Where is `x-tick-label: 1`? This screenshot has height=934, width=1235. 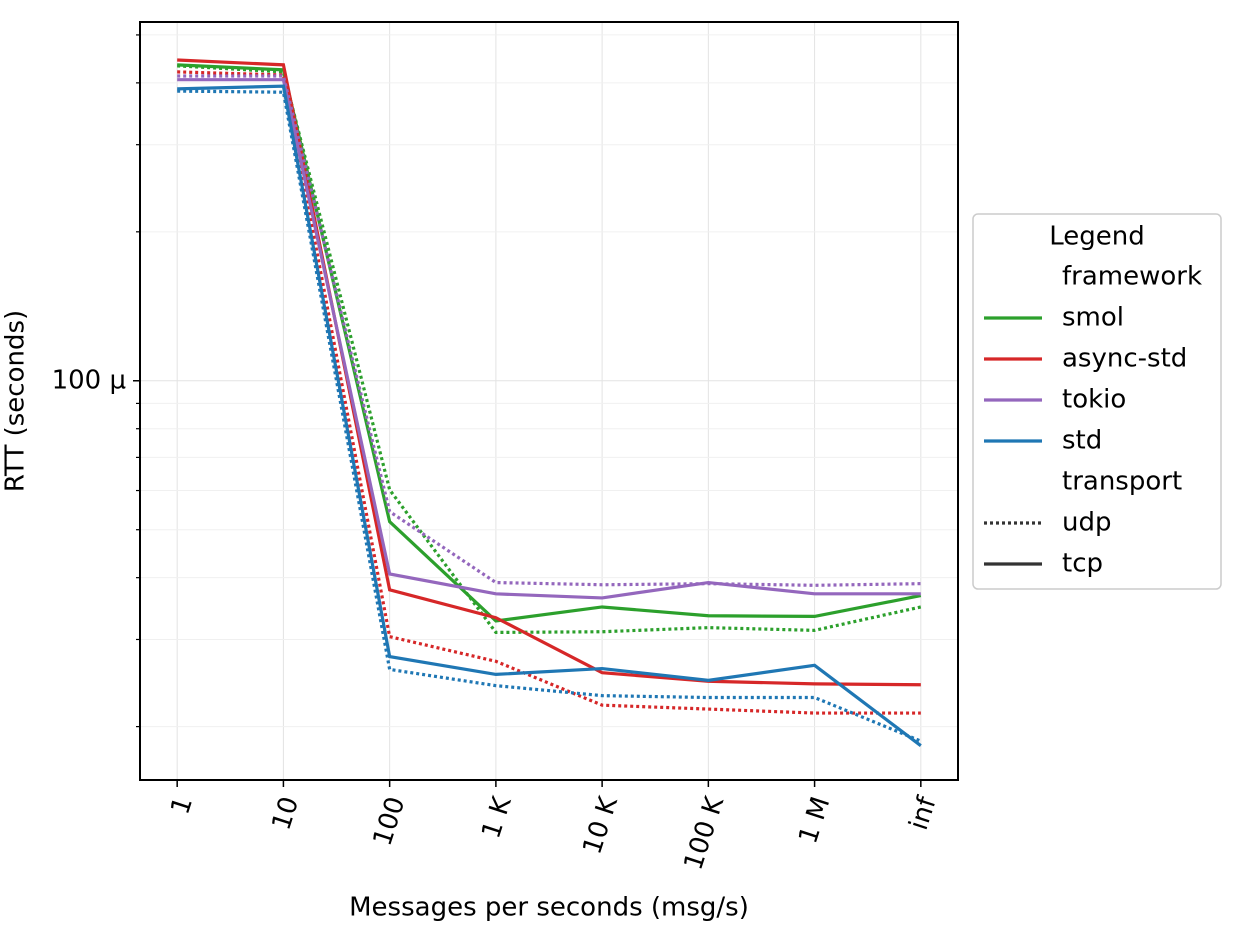
x-tick-label: 1 is located at coordinates (182, 805).